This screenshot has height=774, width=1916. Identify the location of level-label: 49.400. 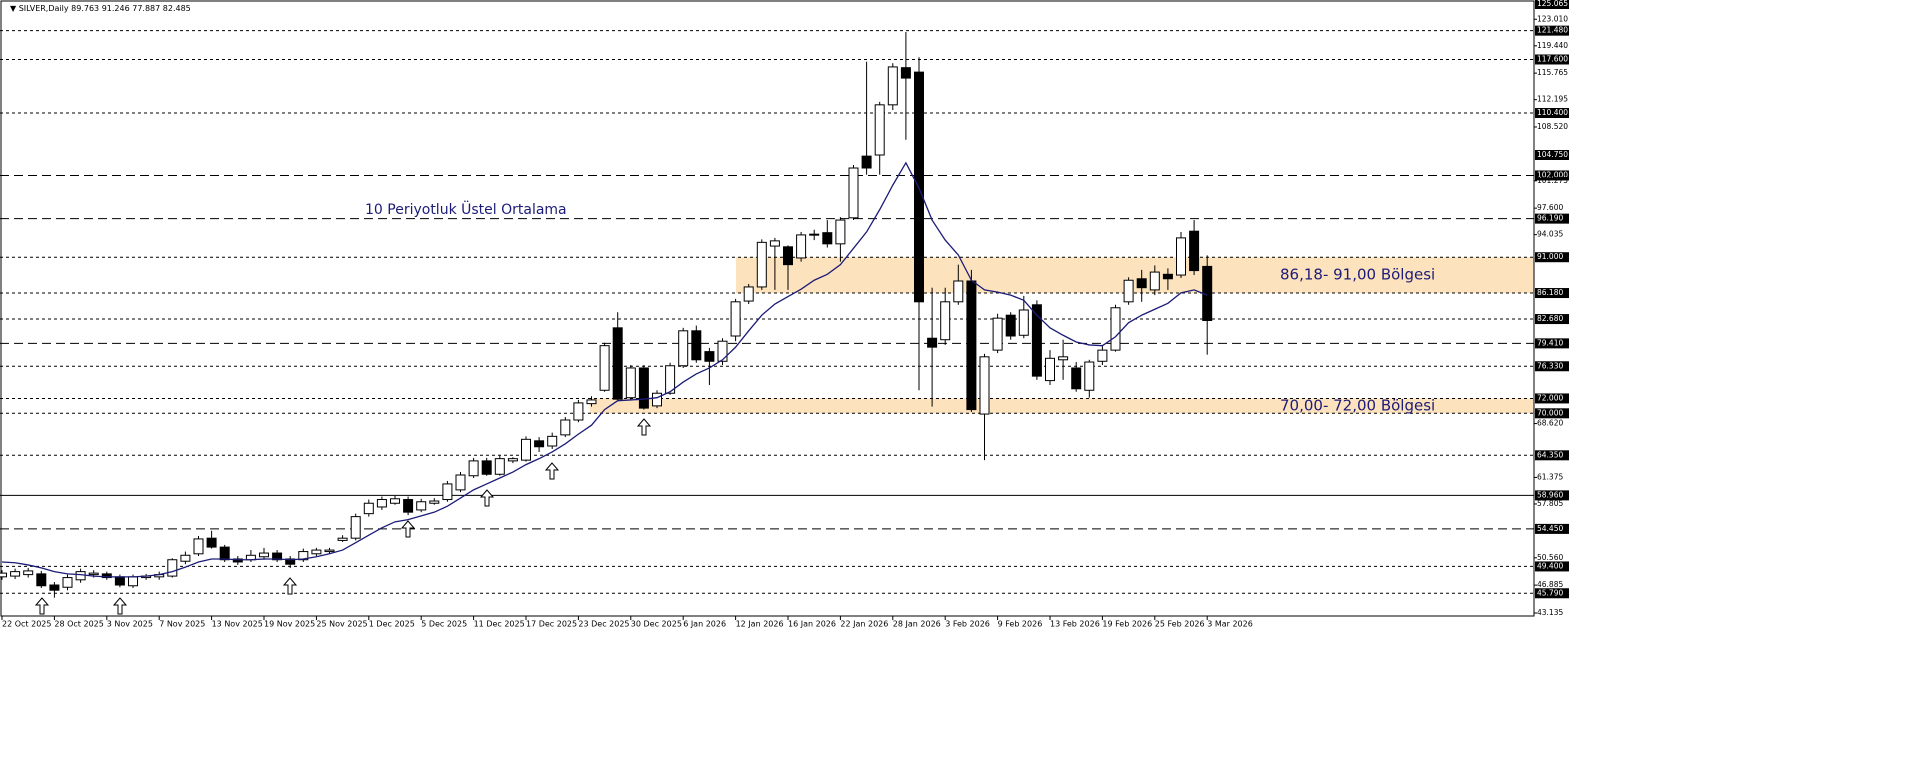
(1550, 565).